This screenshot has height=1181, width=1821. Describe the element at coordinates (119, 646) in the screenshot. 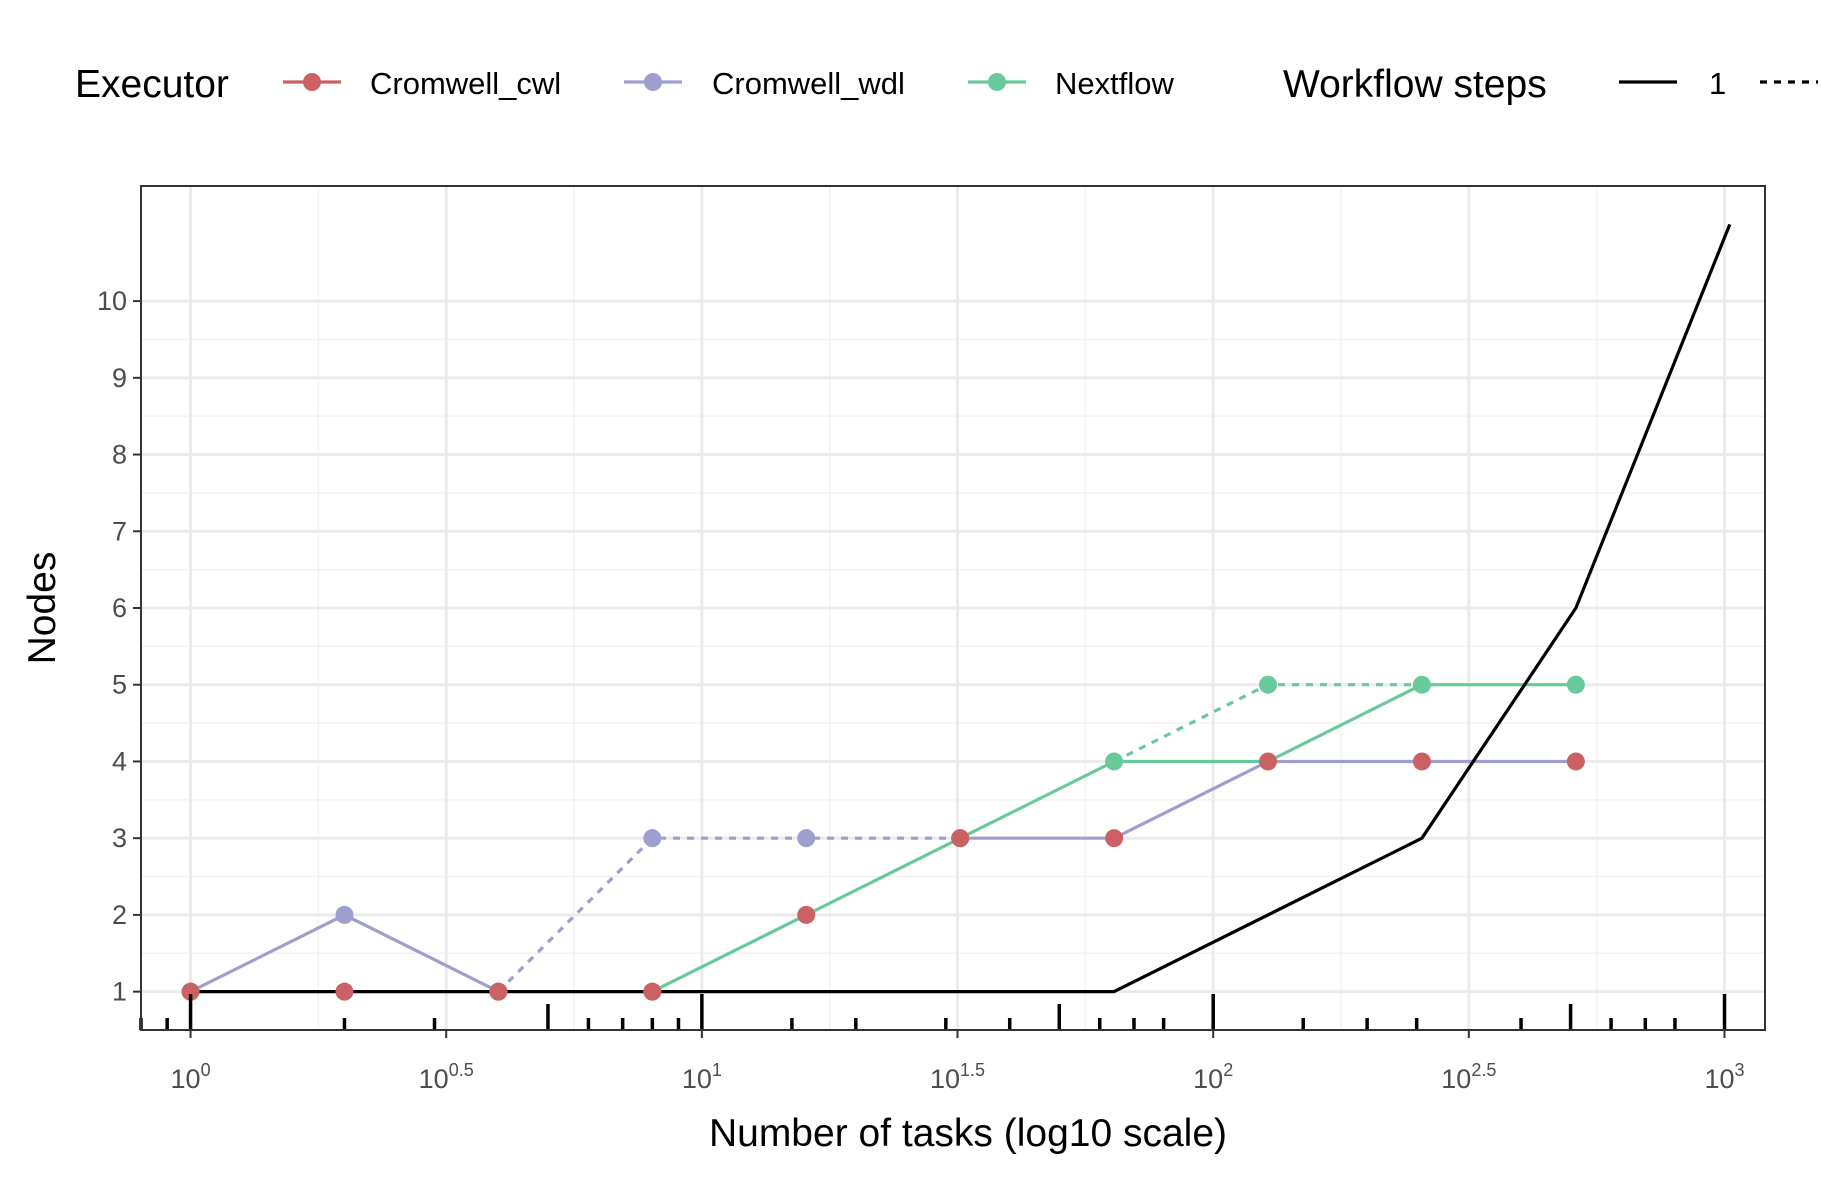

I see `y-axis: 1 2 3 4 5 6 7 8 9 10` at that location.